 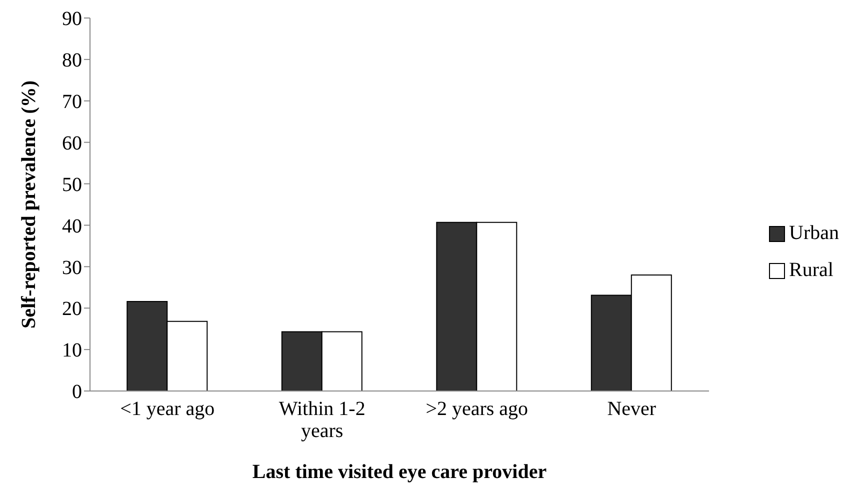 I want to click on legend-label: Rural, so click(x=811, y=270).